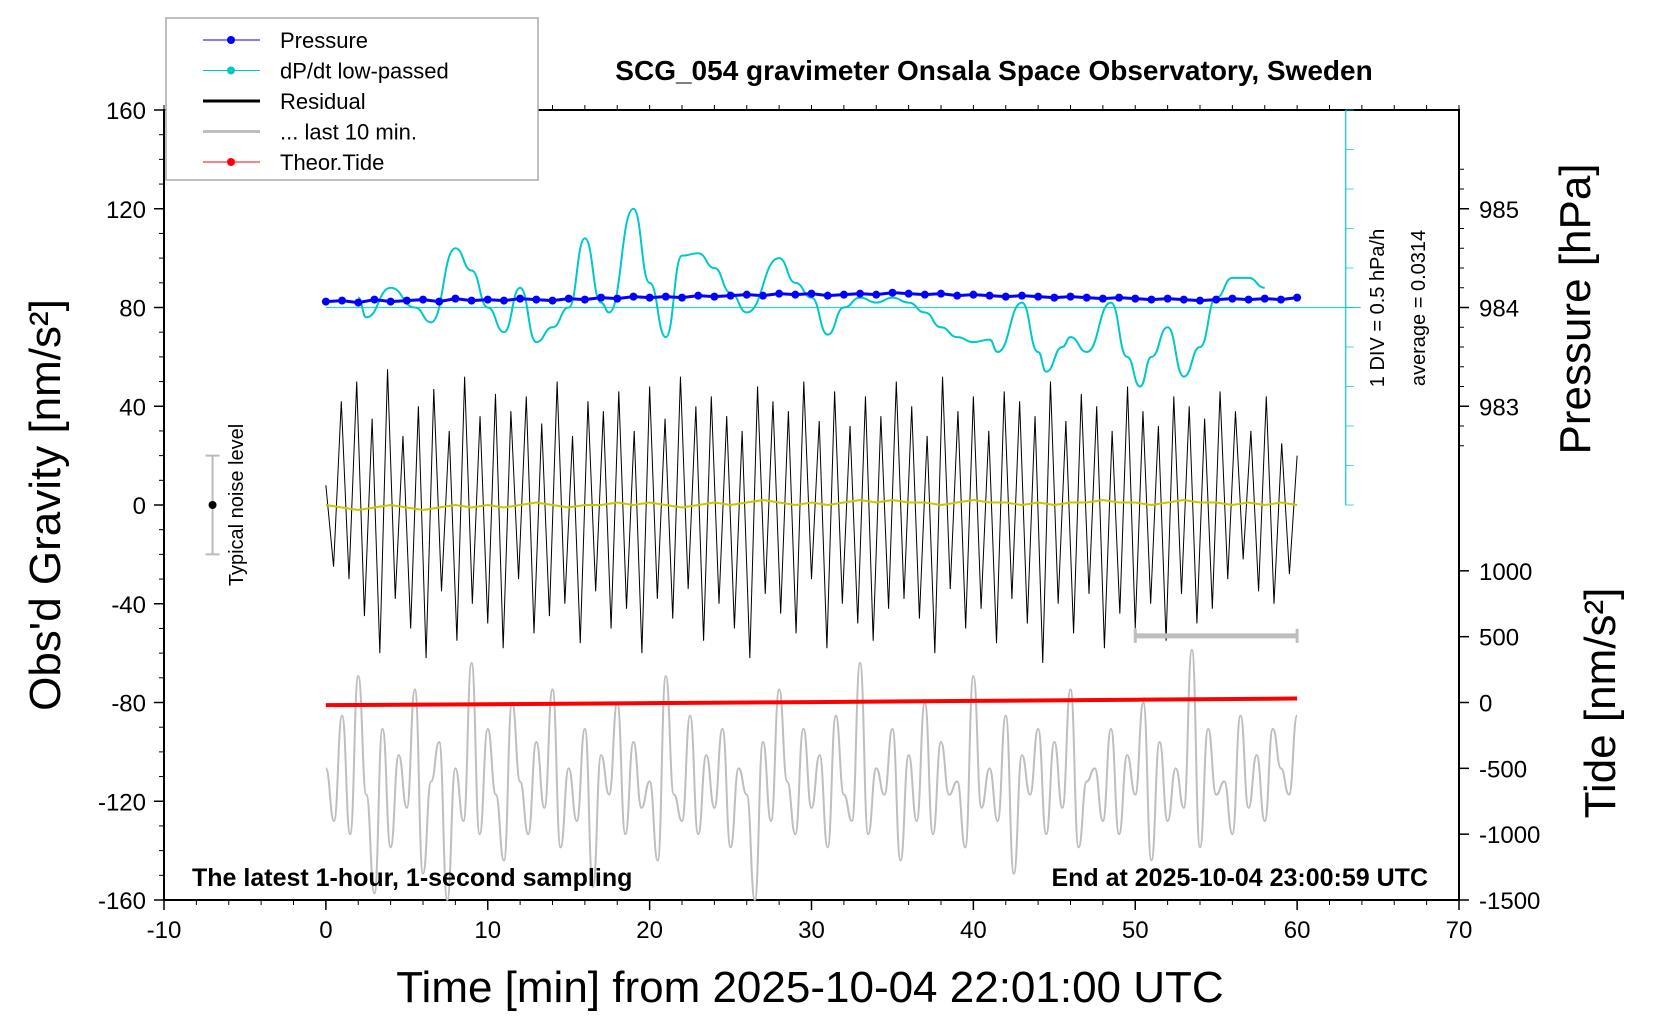 This screenshot has width=1660, height=1020. What do you see at coordinates (132, 309) in the screenshot?
I see `y-tick-label: 80` at bounding box center [132, 309].